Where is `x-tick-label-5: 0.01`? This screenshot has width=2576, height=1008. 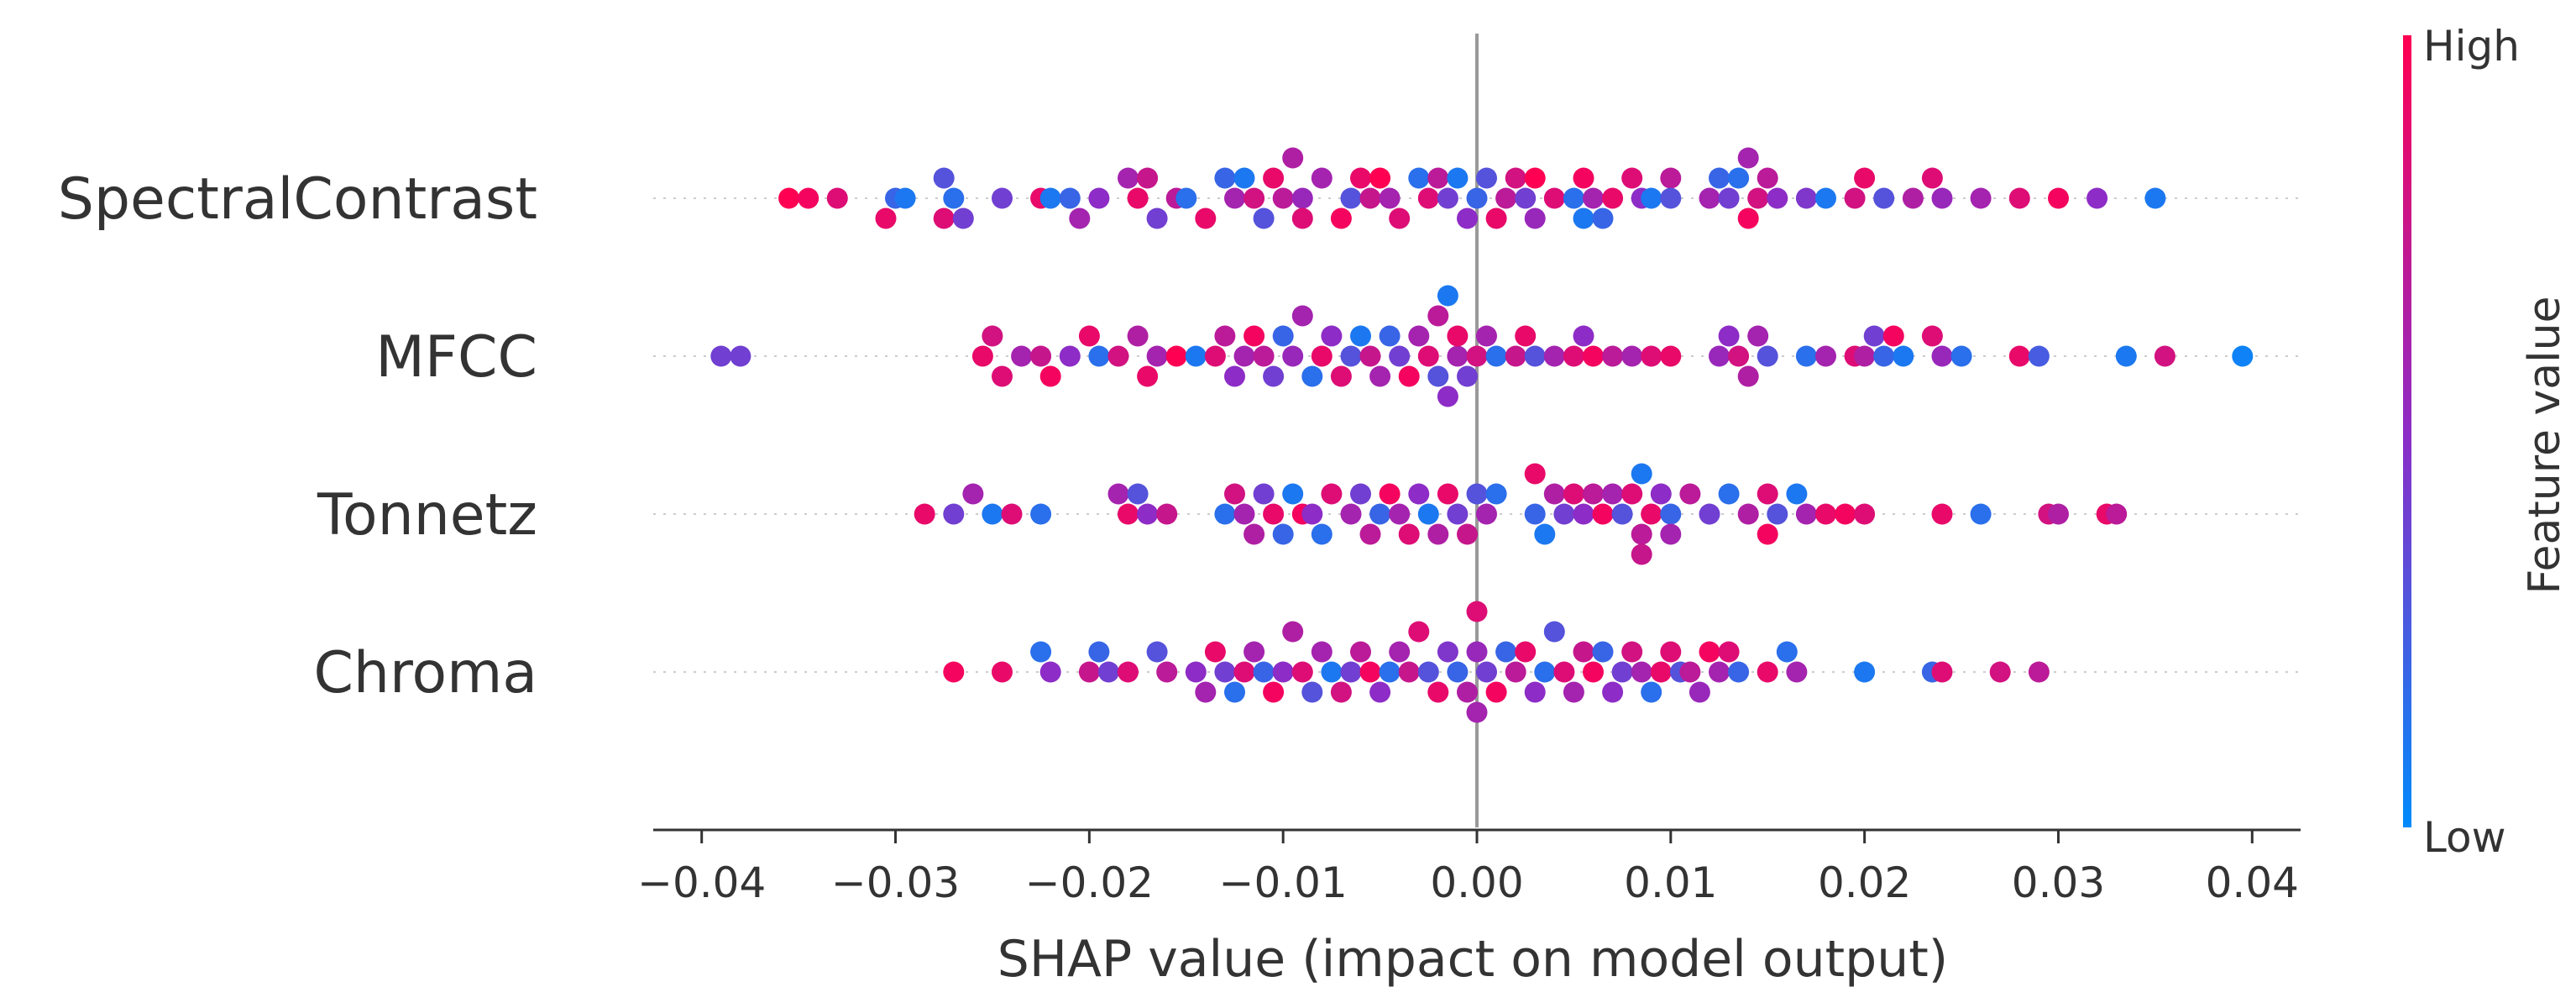 x-tick-label-5: 0.01 is located at coordinates (1671, 882).